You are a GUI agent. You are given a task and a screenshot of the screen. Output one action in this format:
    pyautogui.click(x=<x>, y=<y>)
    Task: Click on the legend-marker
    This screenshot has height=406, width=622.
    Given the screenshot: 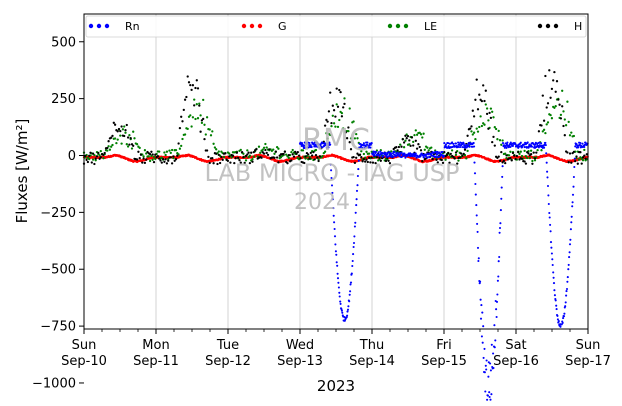 What is the action you would take?
    pyautogui.click(x=244, y=26)
    